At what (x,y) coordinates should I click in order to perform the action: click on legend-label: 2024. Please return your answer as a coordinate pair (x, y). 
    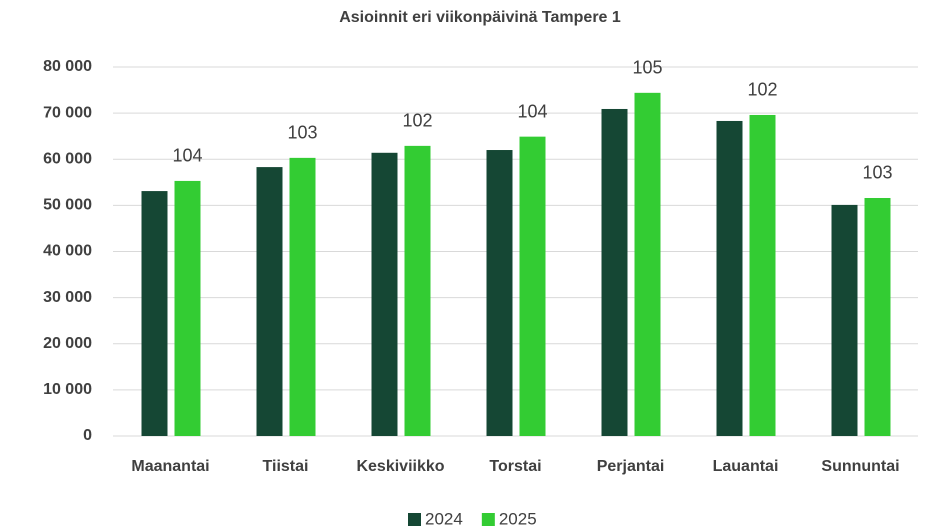
    Looking at the image, I should click on (444, 518).